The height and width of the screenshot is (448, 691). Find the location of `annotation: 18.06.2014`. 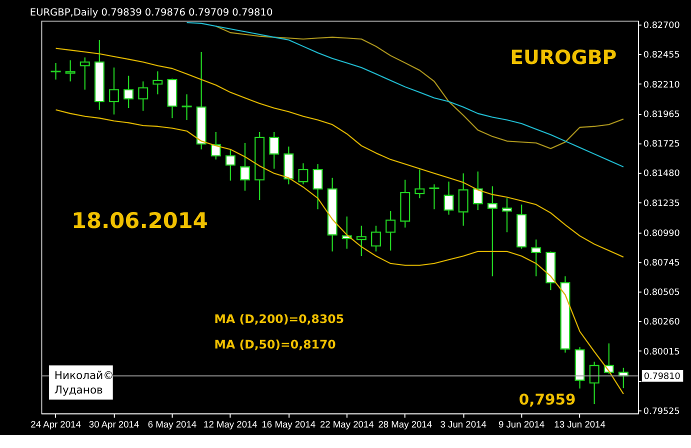

annotation: 18.06.2014 is located at coordinates (139, 221).